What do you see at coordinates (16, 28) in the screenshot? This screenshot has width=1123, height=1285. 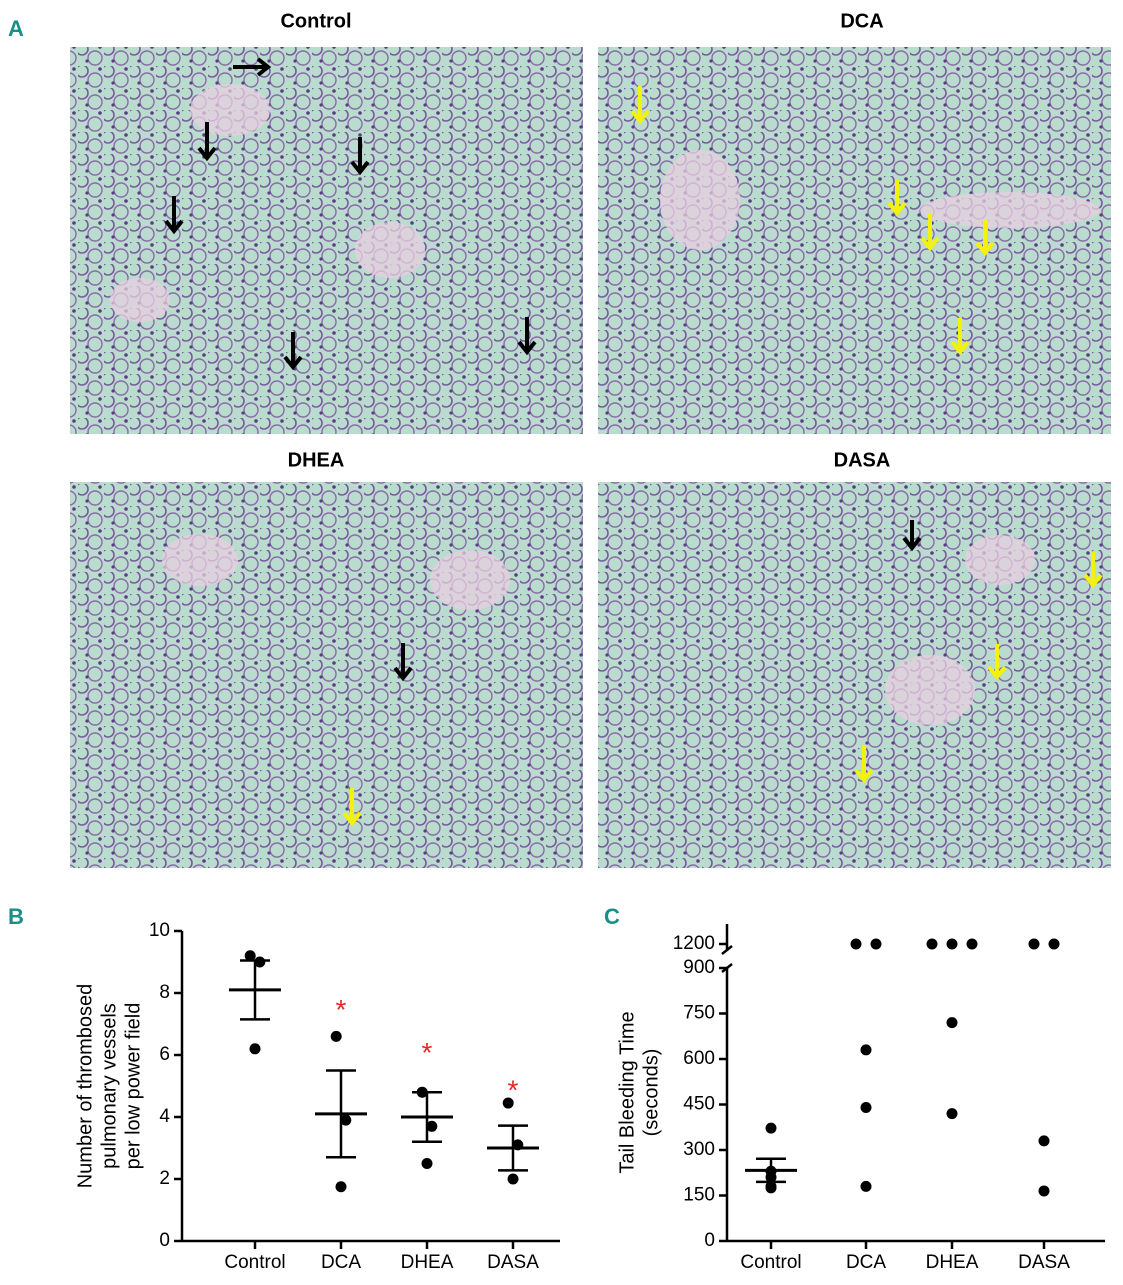 I see `panel-label: A` at bounding box center [16, 28].